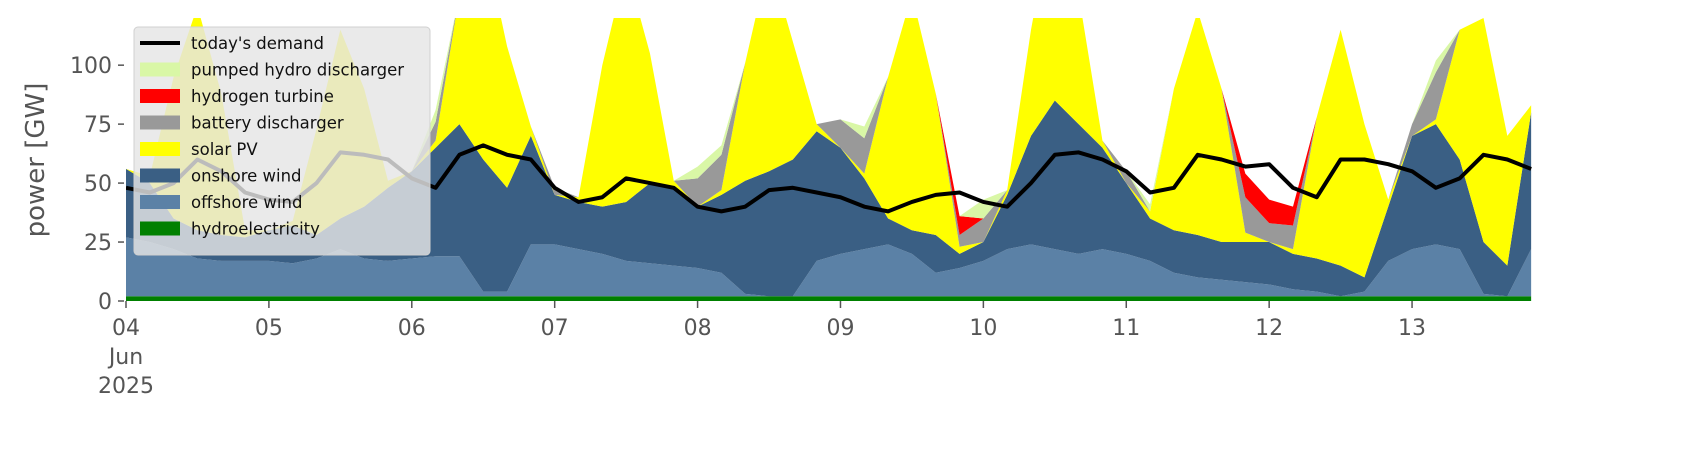  Describe the element at coordinates (1126, 328) in the screenshot. I see `x-tick-label: 11` at that location.